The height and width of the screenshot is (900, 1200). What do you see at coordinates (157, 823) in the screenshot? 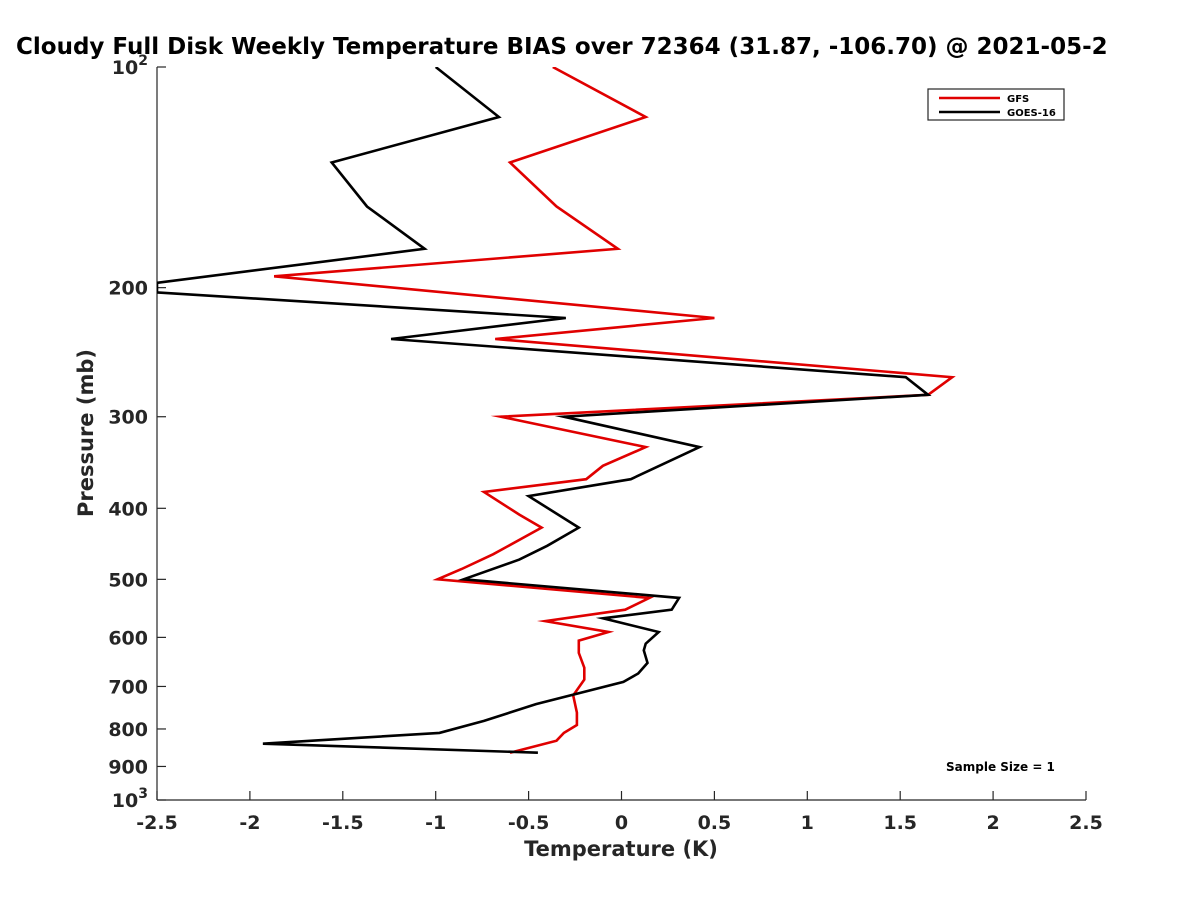
I see `x-tick-label: -2.5` at bounding box center [157, 823].